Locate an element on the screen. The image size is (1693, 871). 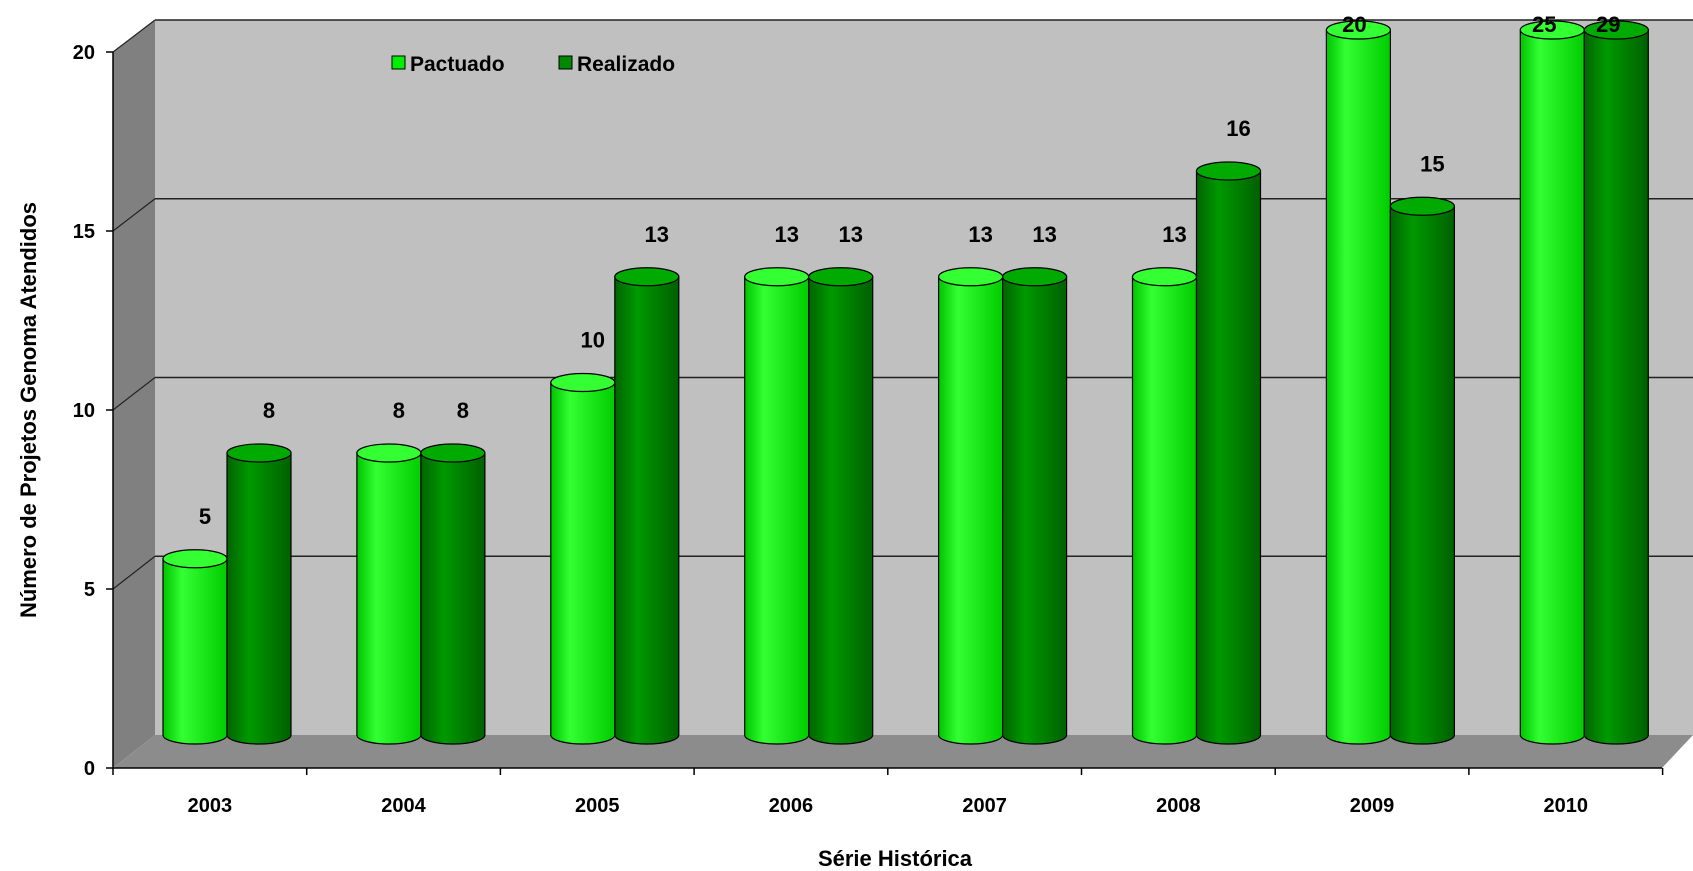
bar-realizado-2010 is located at coordinates (1616, 382).